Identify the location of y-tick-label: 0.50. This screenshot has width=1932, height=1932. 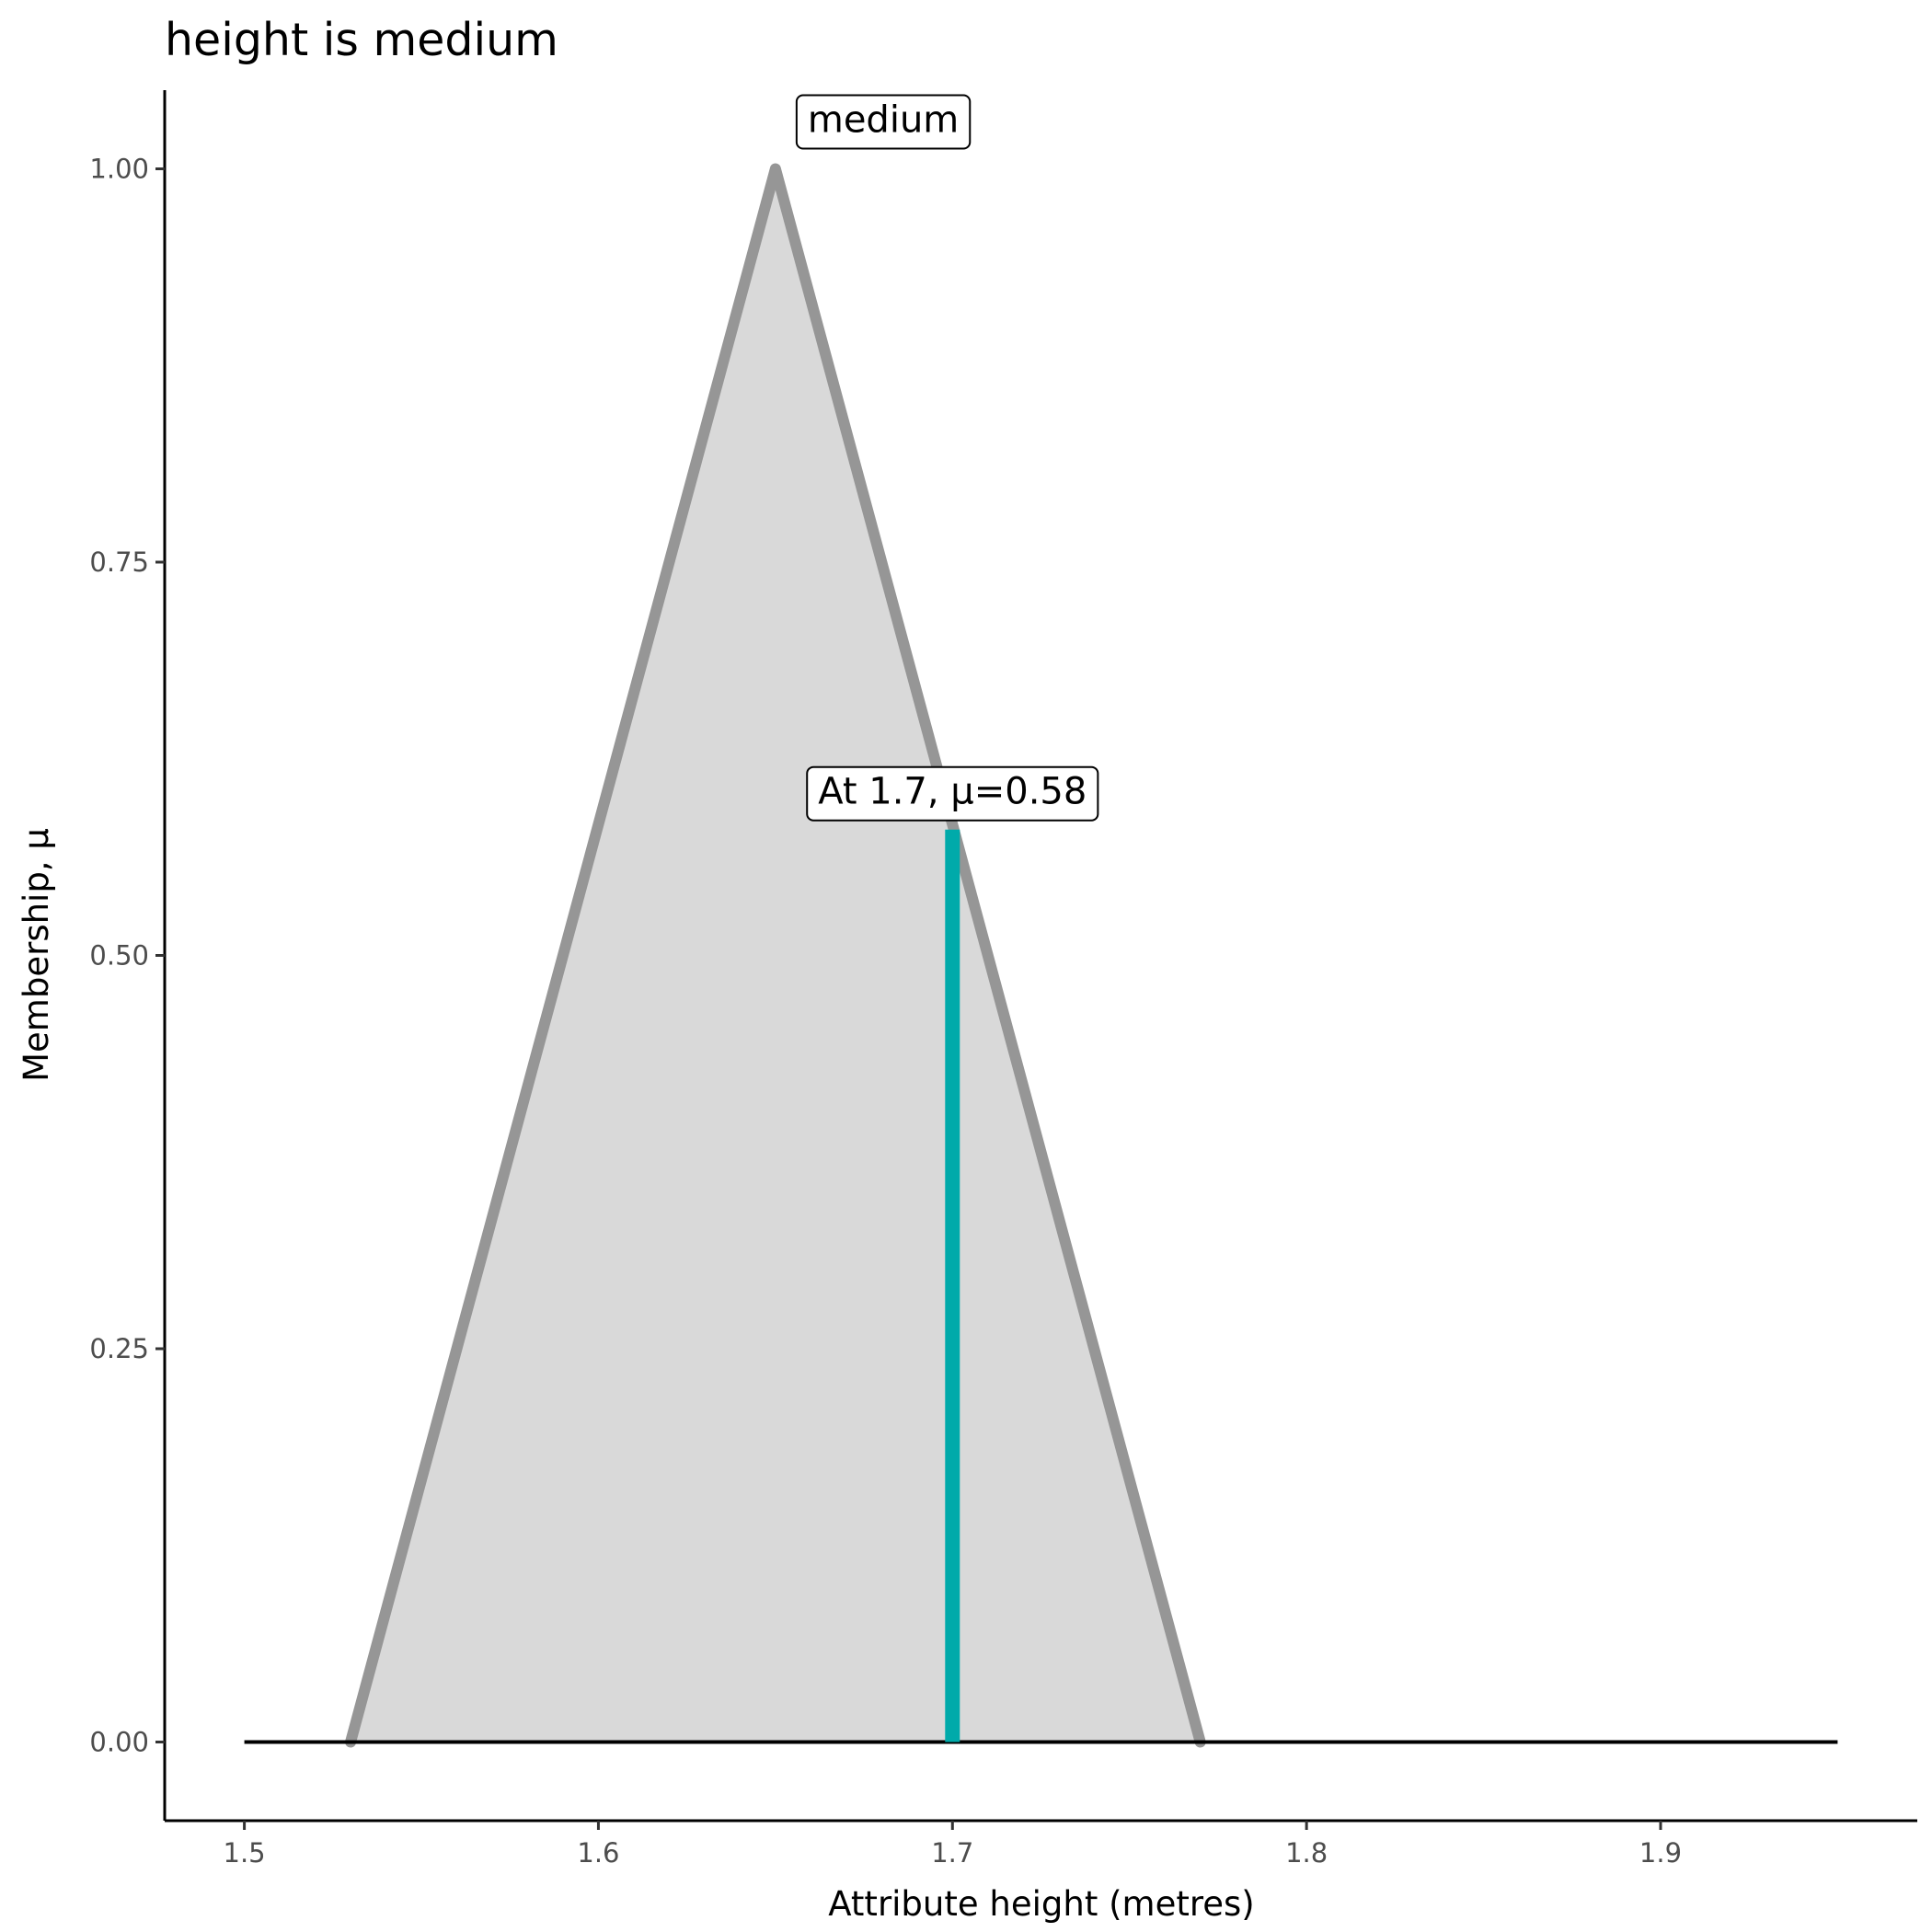
(119, 956).